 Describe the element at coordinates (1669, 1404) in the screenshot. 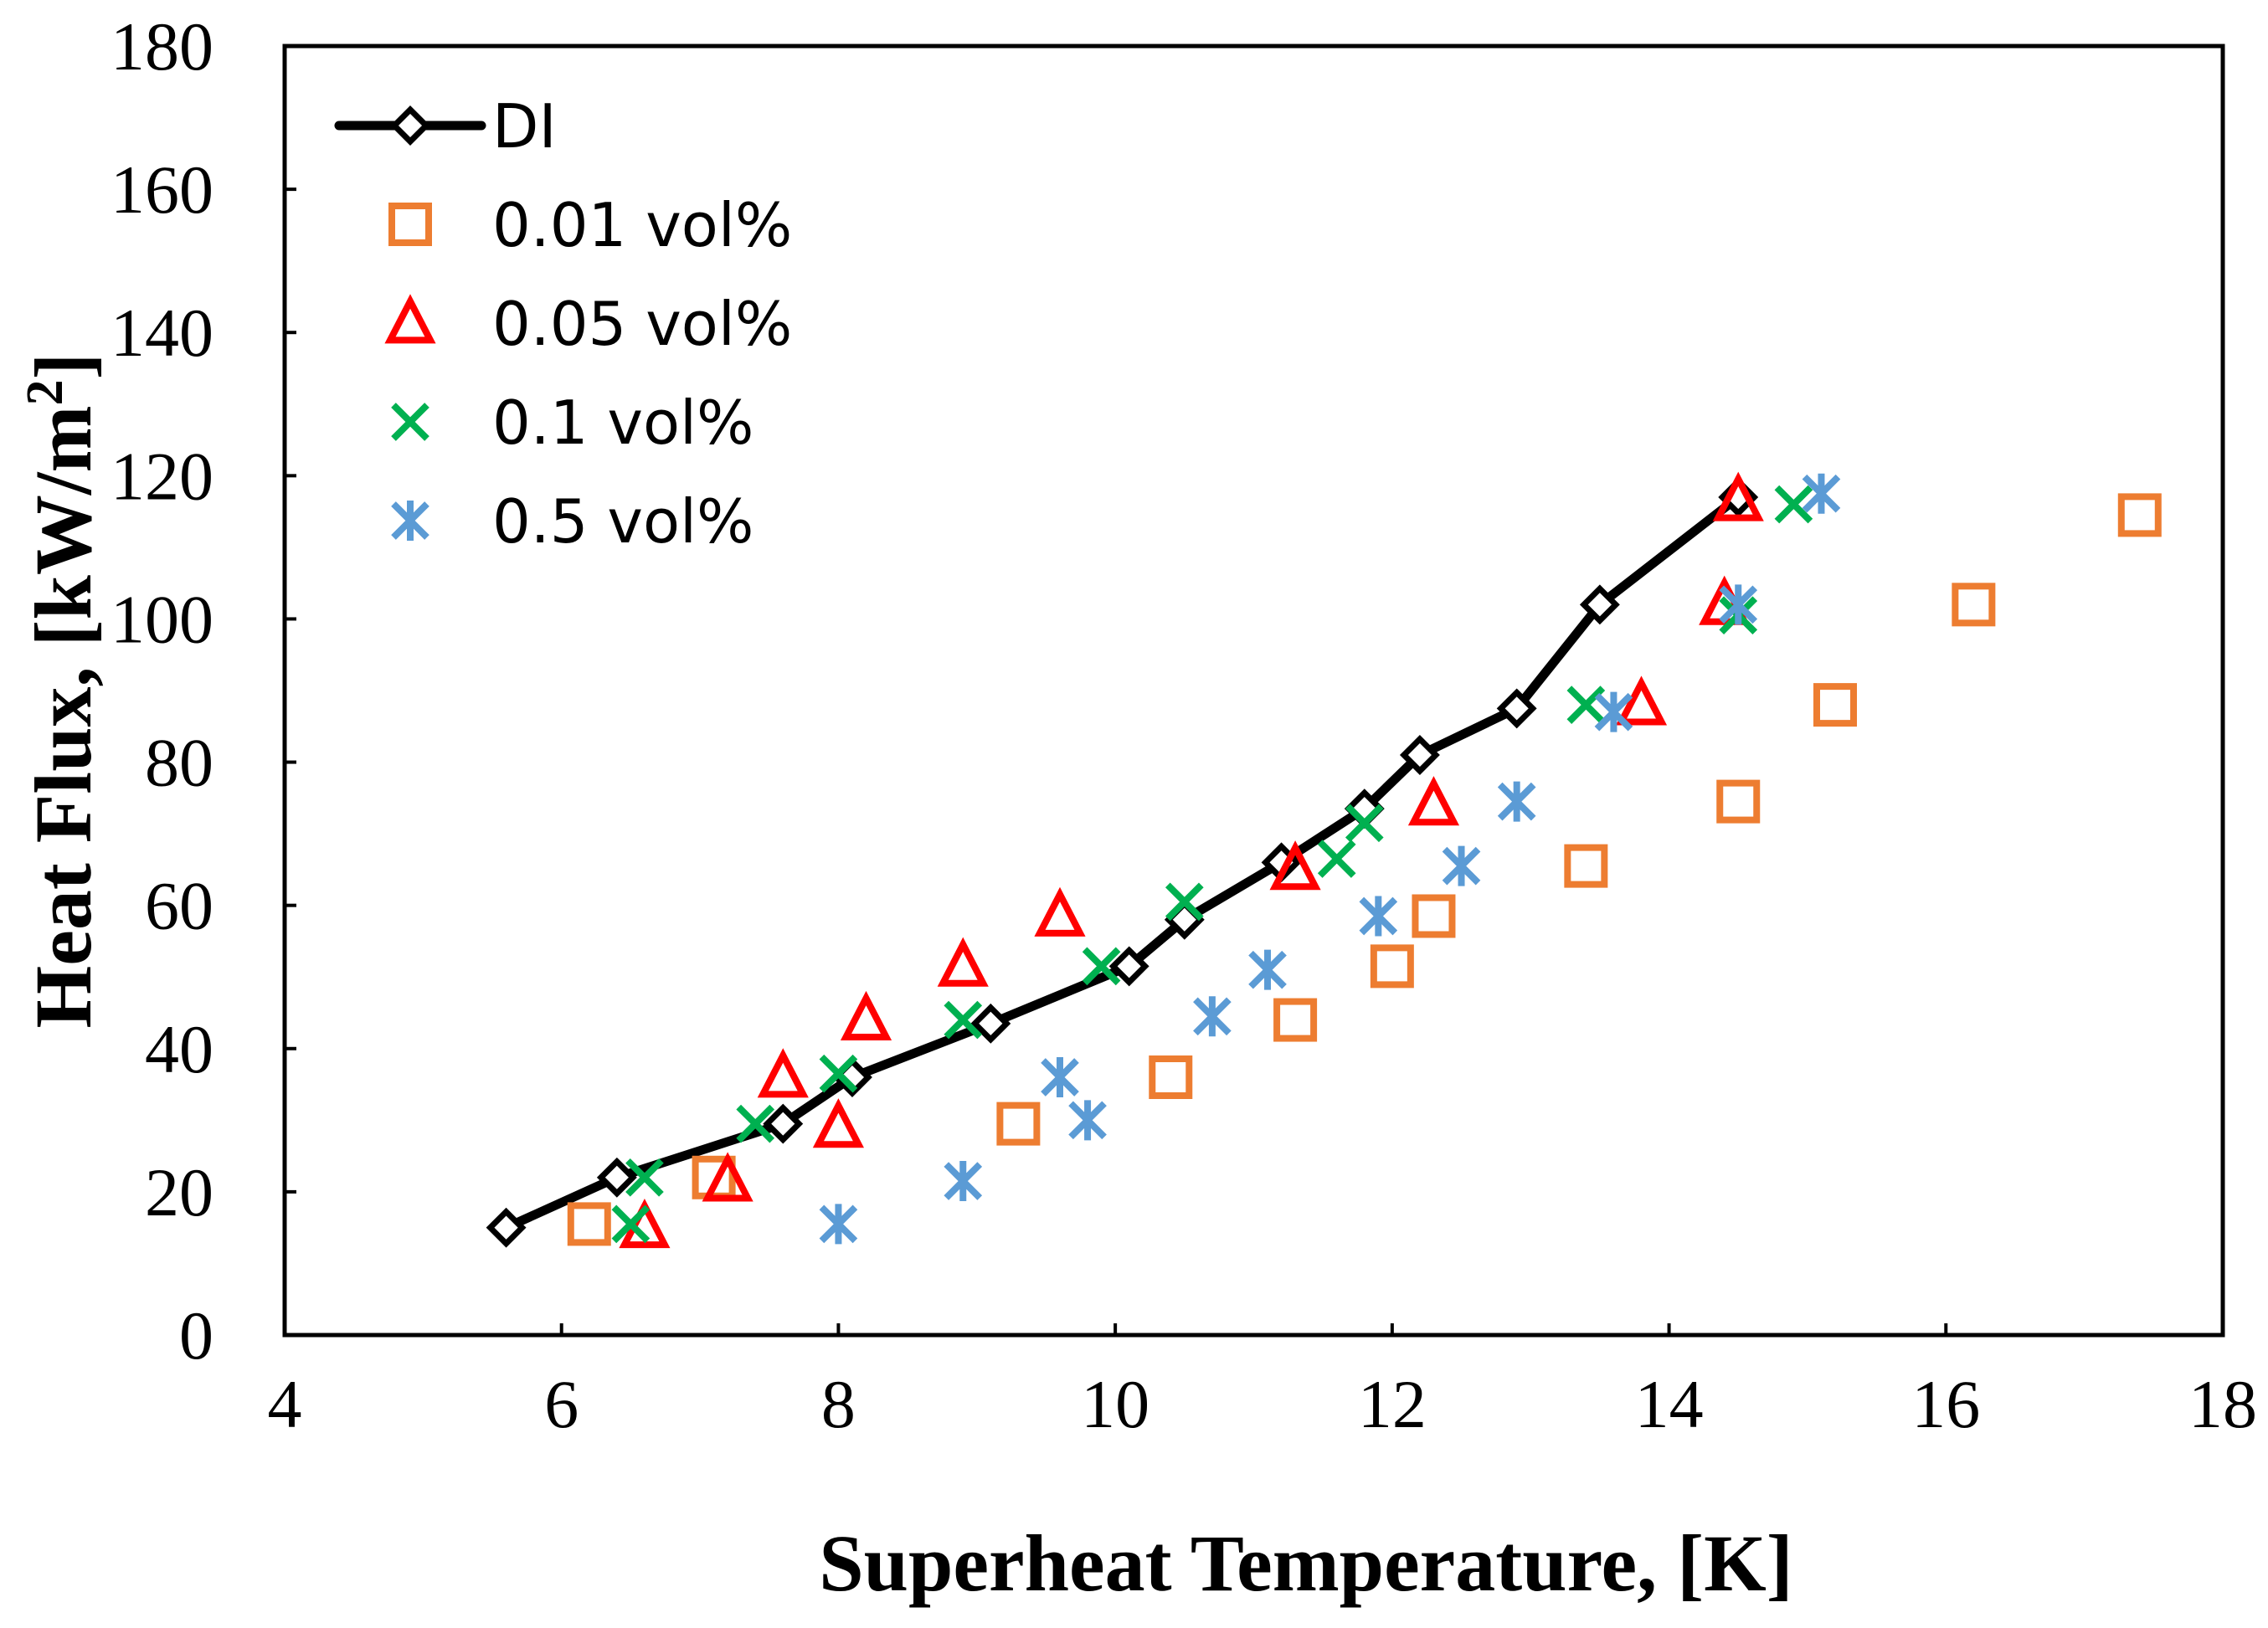

I see `x-tick-label-5: 14` at that location.